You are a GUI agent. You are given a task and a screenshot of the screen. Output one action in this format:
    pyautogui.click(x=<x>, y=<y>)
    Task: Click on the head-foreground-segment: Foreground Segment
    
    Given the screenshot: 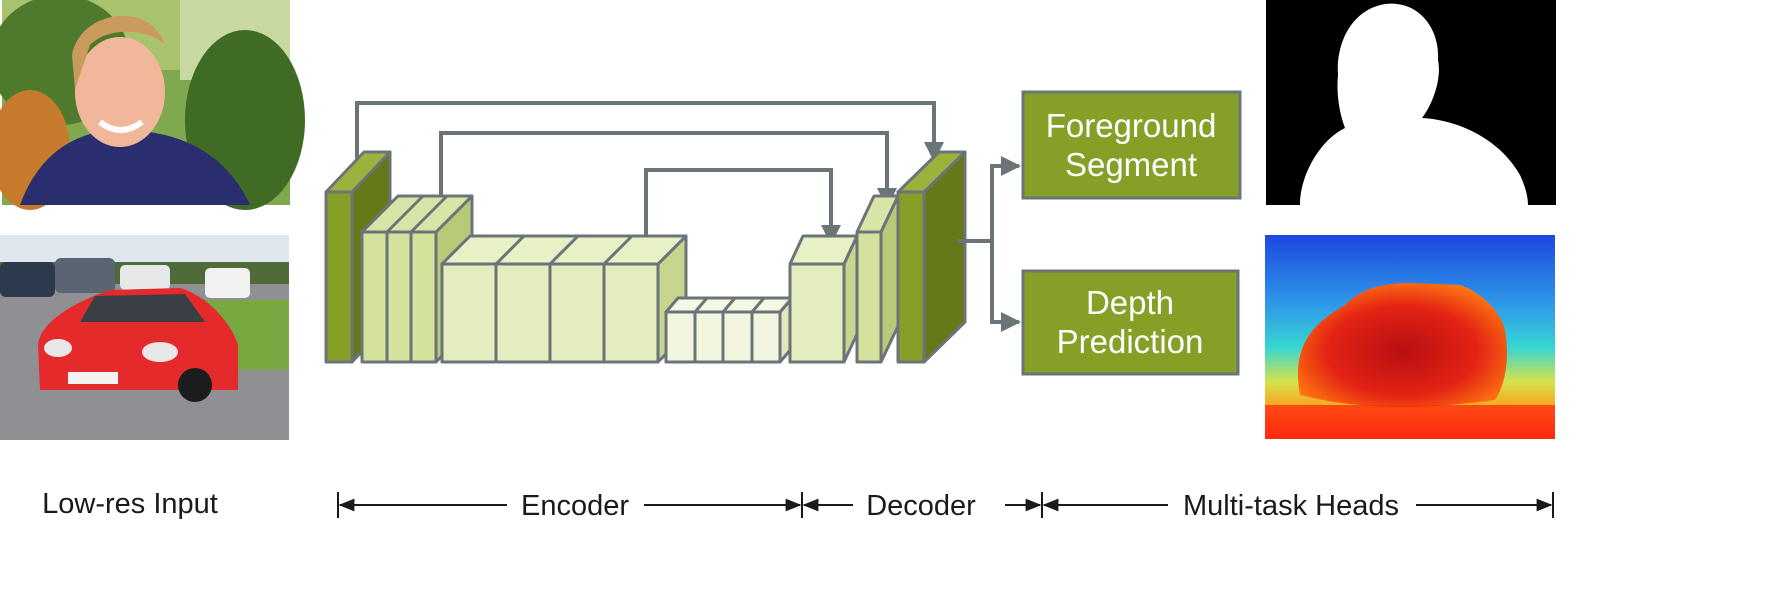 What is the action you would take?
    pyautogui.click(x=1131, y=145)
    